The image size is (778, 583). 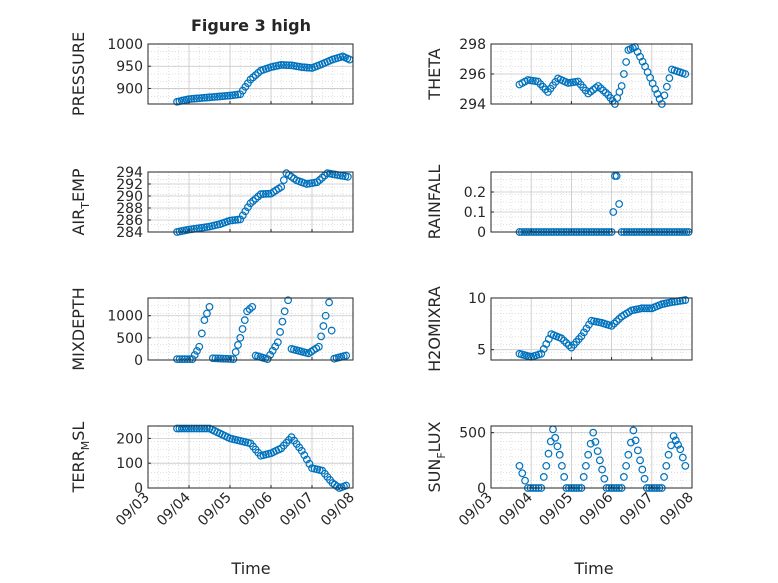 I want to click on y-axis-label: H2OMIXRA, so click(x=434, y=329).